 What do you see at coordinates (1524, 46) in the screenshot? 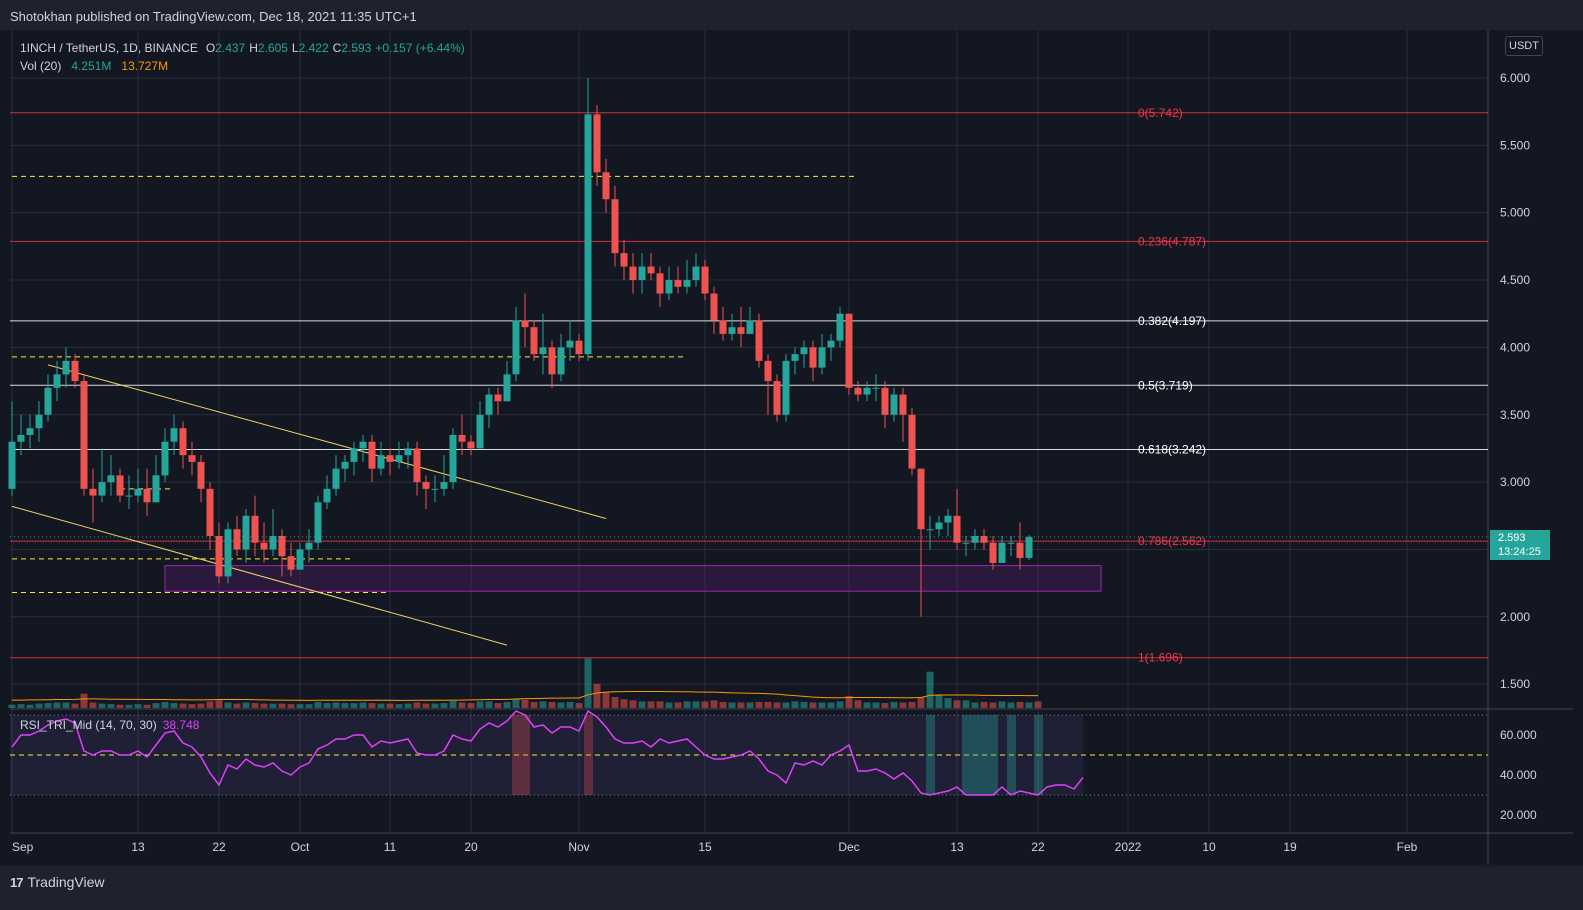
I see `currency-badge: USDT` at bounding box center [1524, 46].